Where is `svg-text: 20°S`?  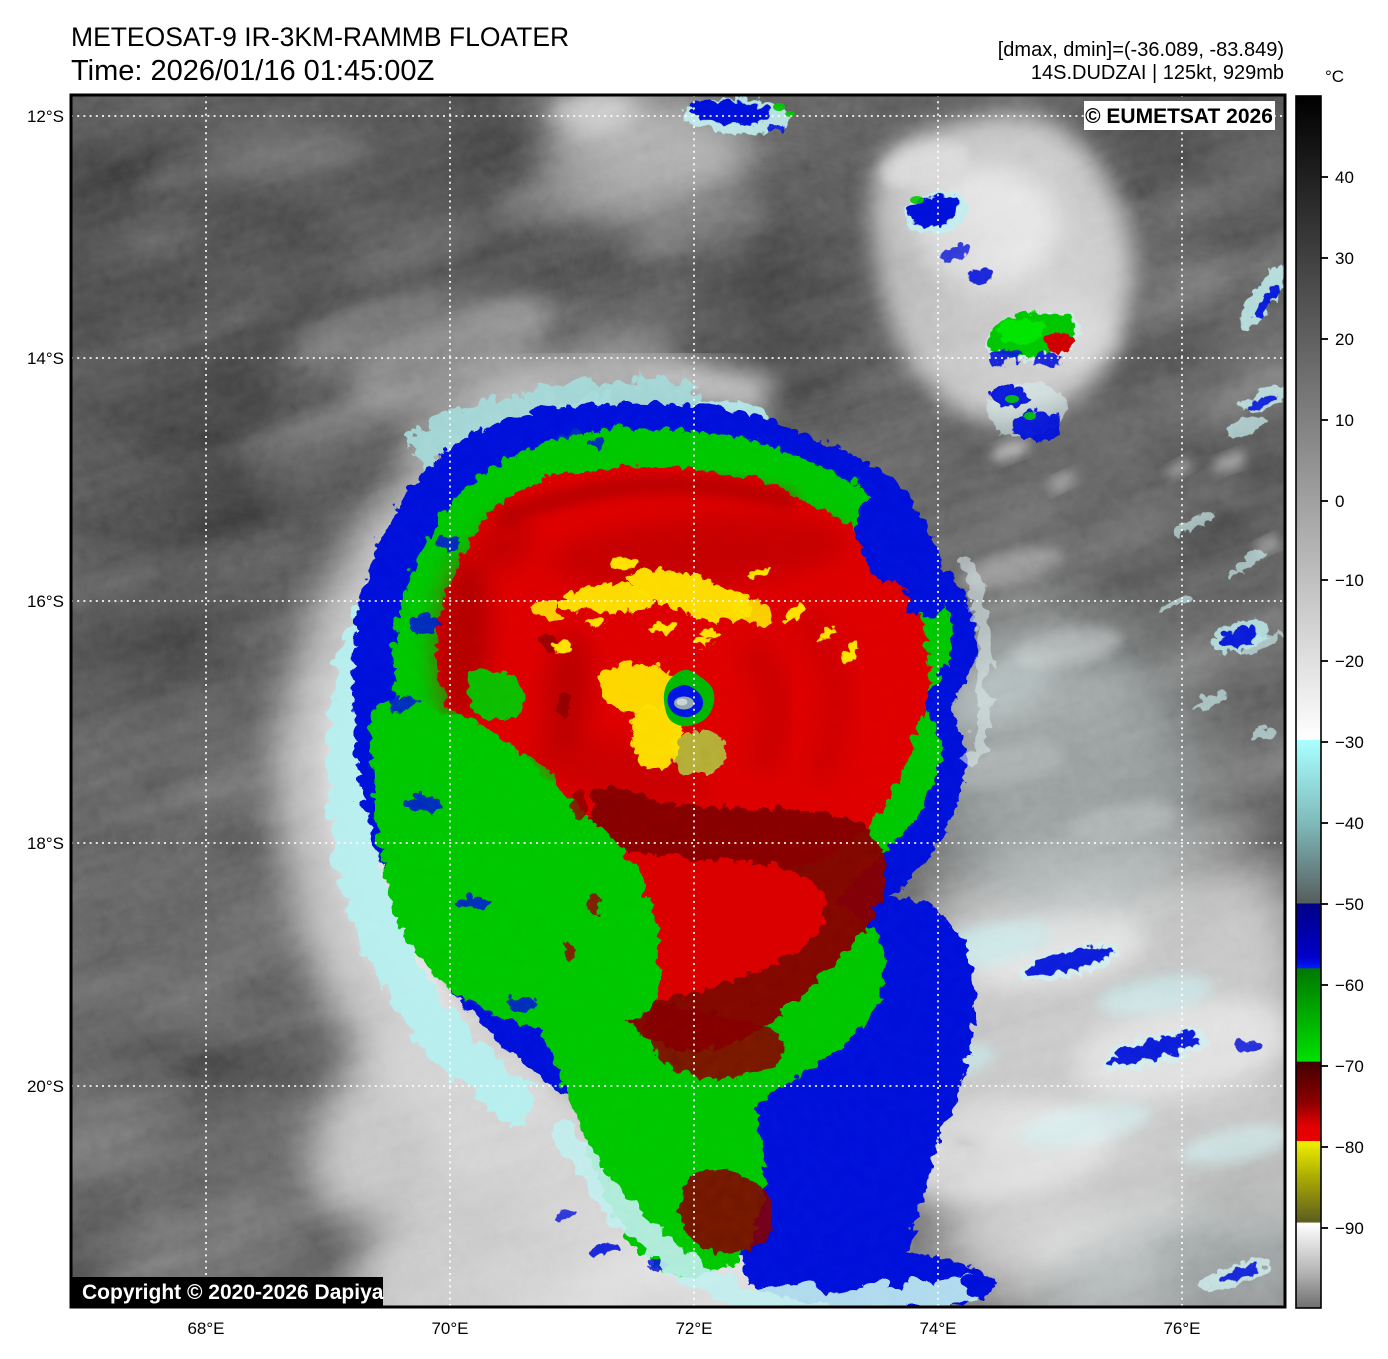
svg-text: 20°S is located at coordinates (45, 1086).